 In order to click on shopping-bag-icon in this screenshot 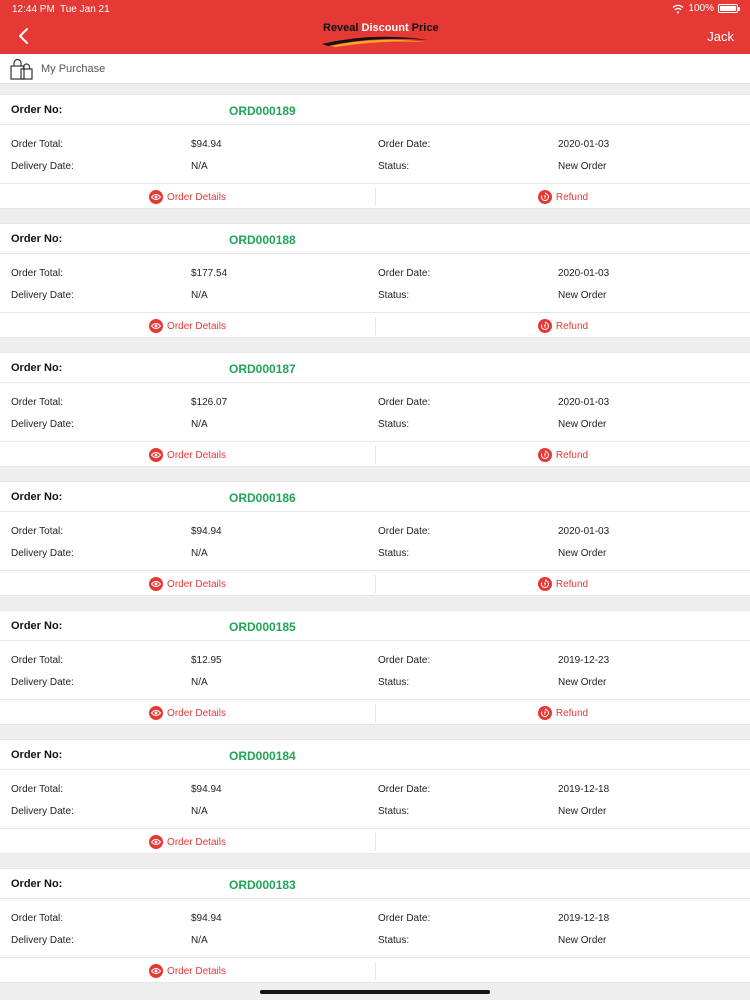, I will do `click(21, 69)`.